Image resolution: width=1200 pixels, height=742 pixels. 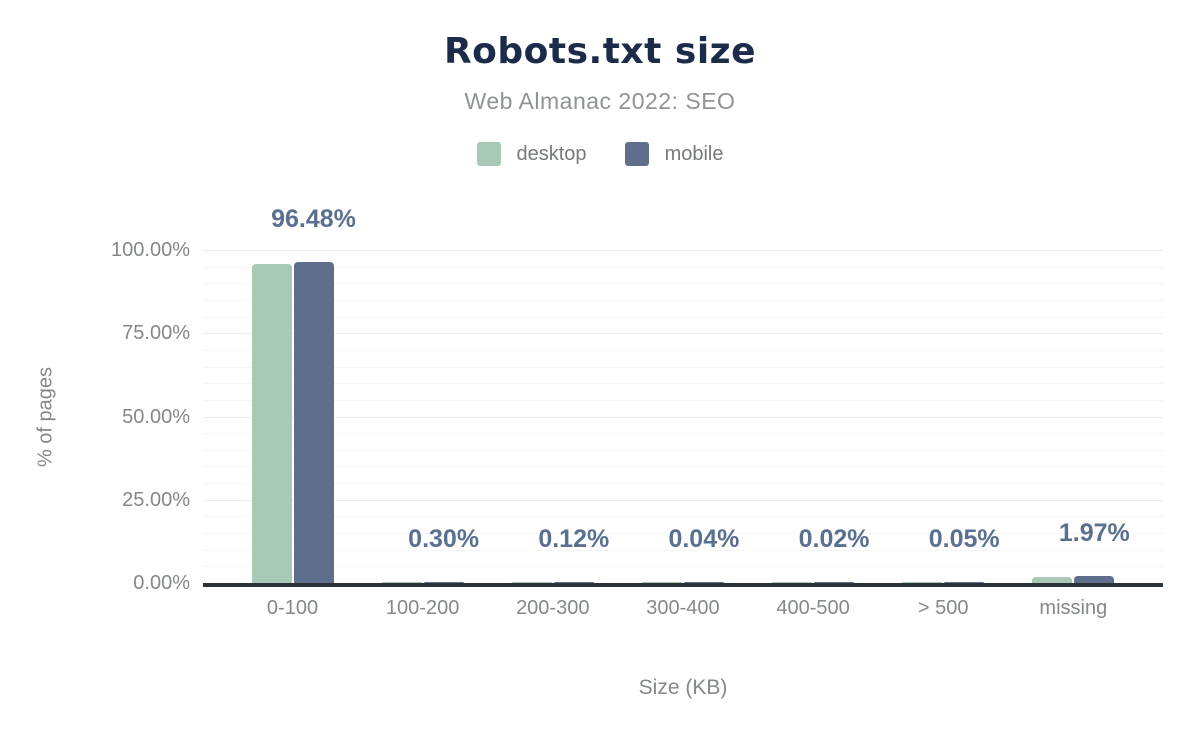 I want to click on bar-mobile-> 500, so click(x=964, y=582).